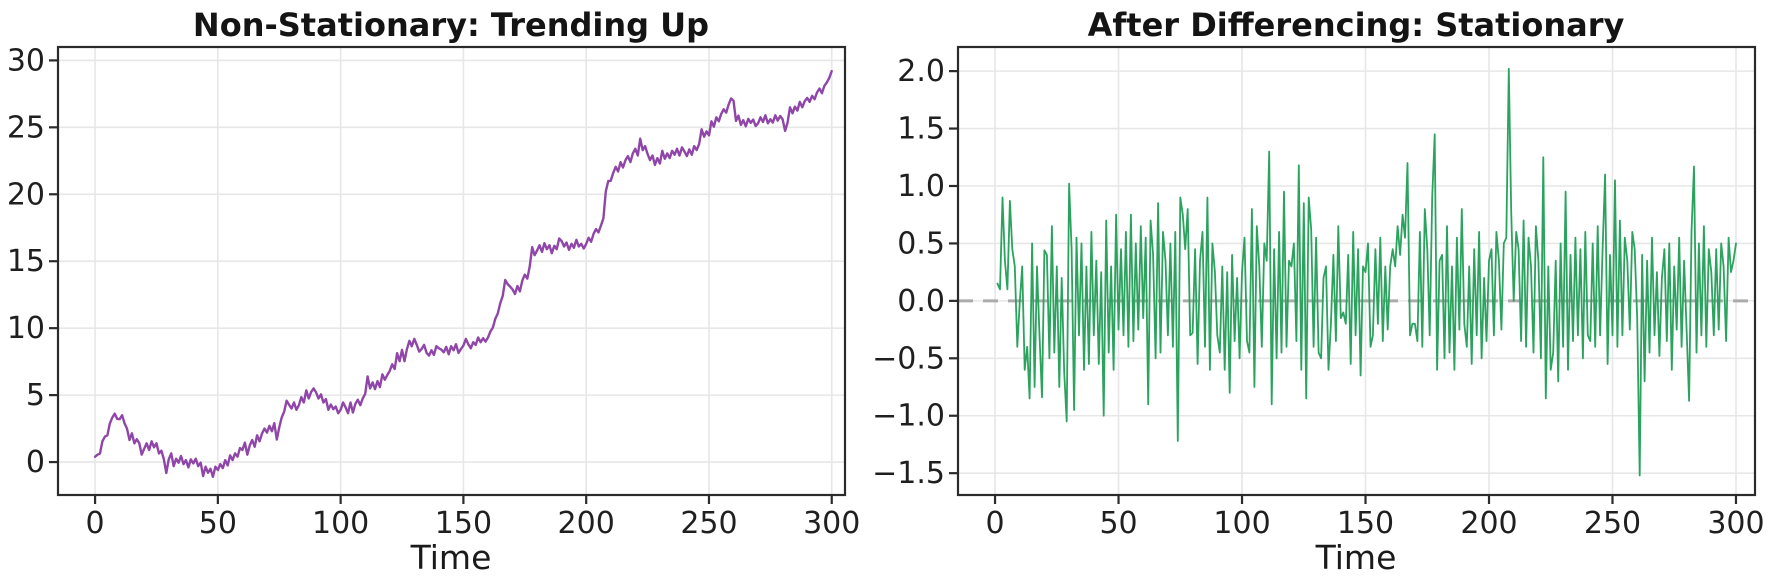 The image size is (1780, 580). Describe the element at coordinates (921, 301) in the screenshot. I see `y-tick-label: 0.0` at that location.